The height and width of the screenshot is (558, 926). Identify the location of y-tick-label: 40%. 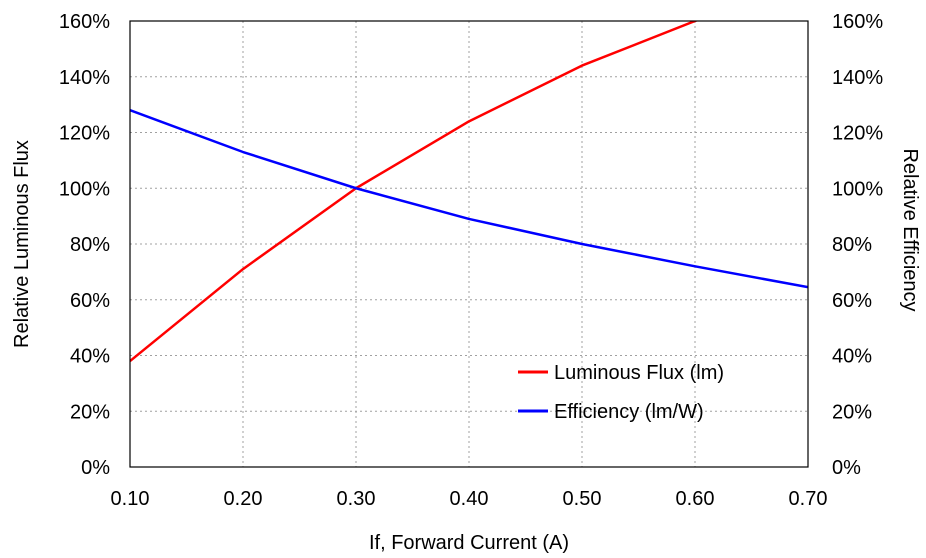
(90, 357).